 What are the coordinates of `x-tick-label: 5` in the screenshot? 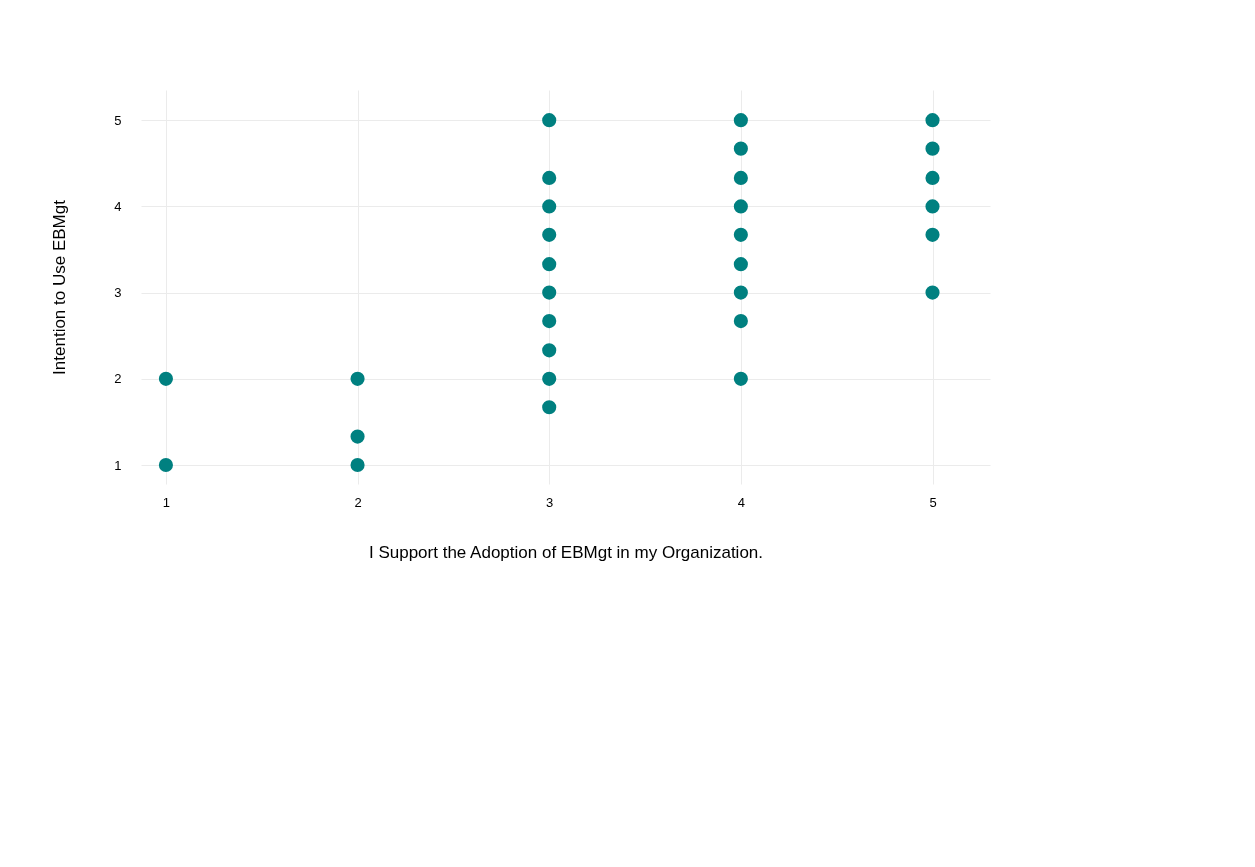 It's located at (933, 502).